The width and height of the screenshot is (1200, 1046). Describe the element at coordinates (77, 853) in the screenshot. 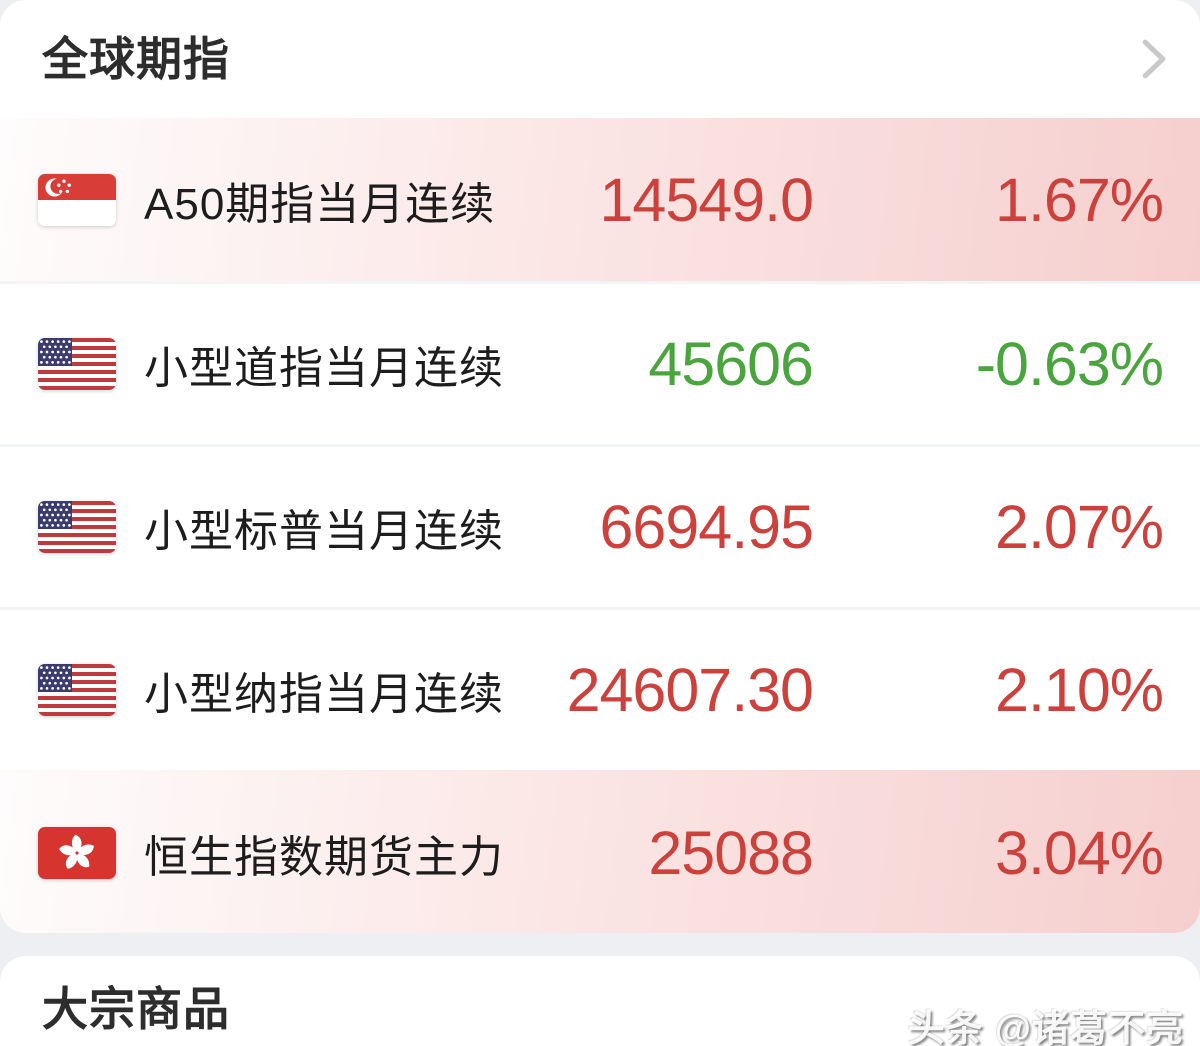

I see `hong-kong-flag-icon` at that location.